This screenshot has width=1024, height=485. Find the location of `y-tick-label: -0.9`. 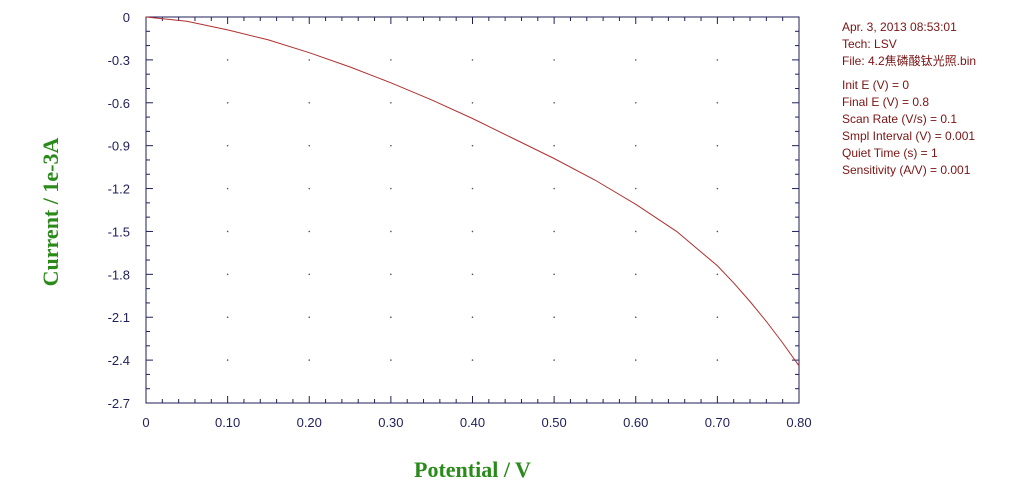

y-tick-label: -0.9 is located at coordinates (119, 146).